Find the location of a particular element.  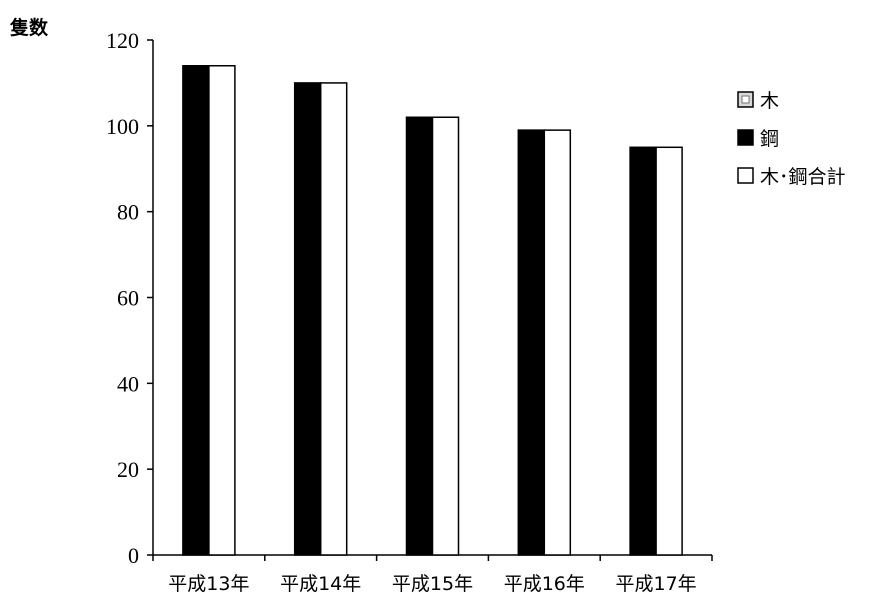

y-tick-label: 60 is located at coordinates (128, 298).